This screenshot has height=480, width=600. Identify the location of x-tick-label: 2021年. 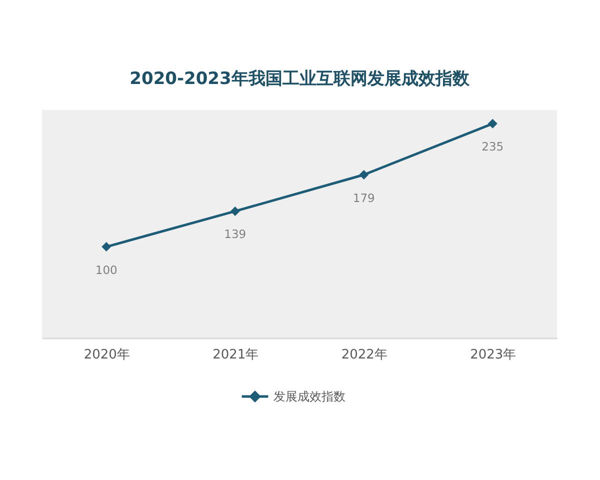
(235, 355).